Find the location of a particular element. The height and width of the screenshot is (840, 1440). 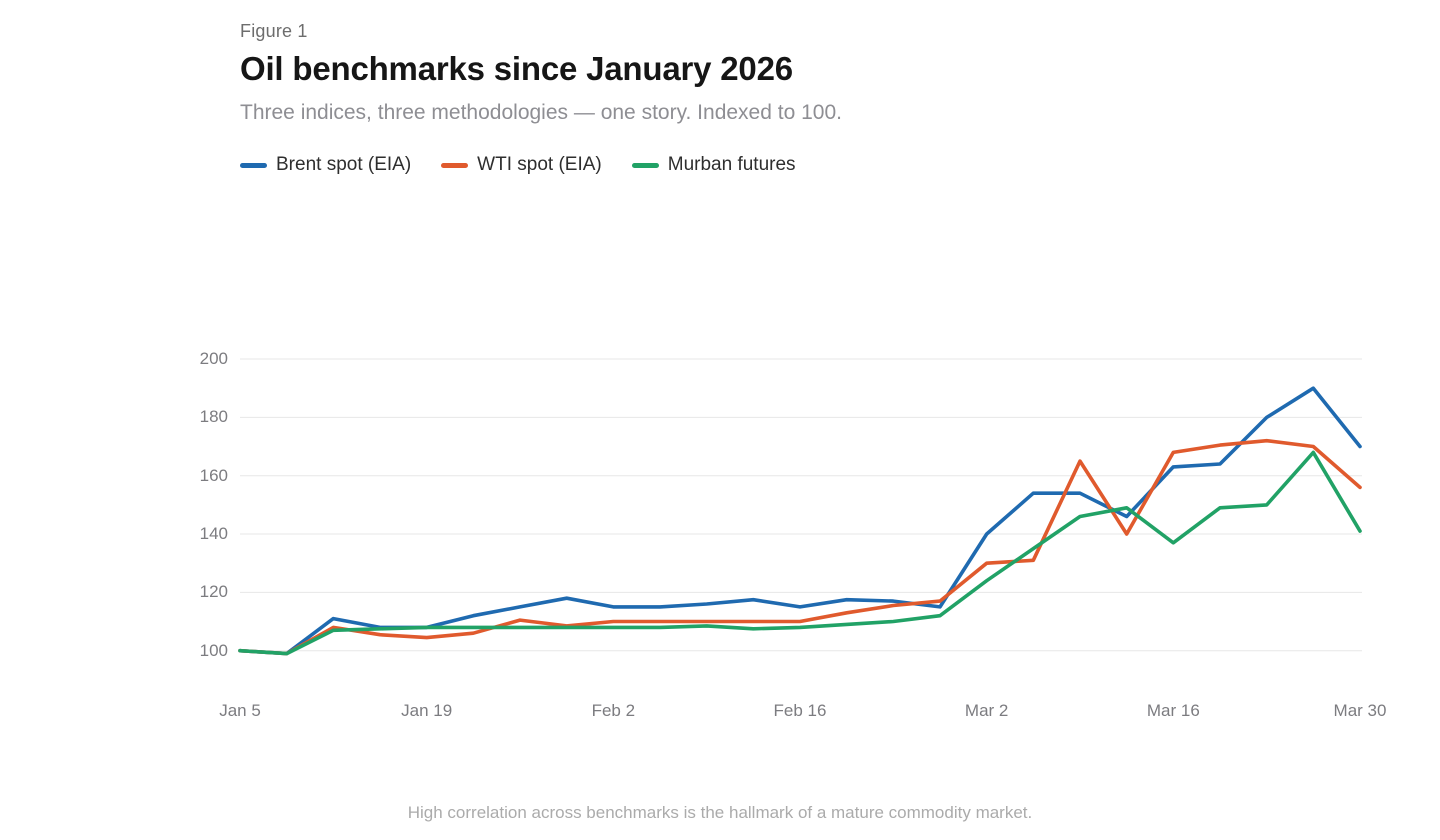

legend-item-murban-futures: Murban futures is located at coordinates (713, 165).